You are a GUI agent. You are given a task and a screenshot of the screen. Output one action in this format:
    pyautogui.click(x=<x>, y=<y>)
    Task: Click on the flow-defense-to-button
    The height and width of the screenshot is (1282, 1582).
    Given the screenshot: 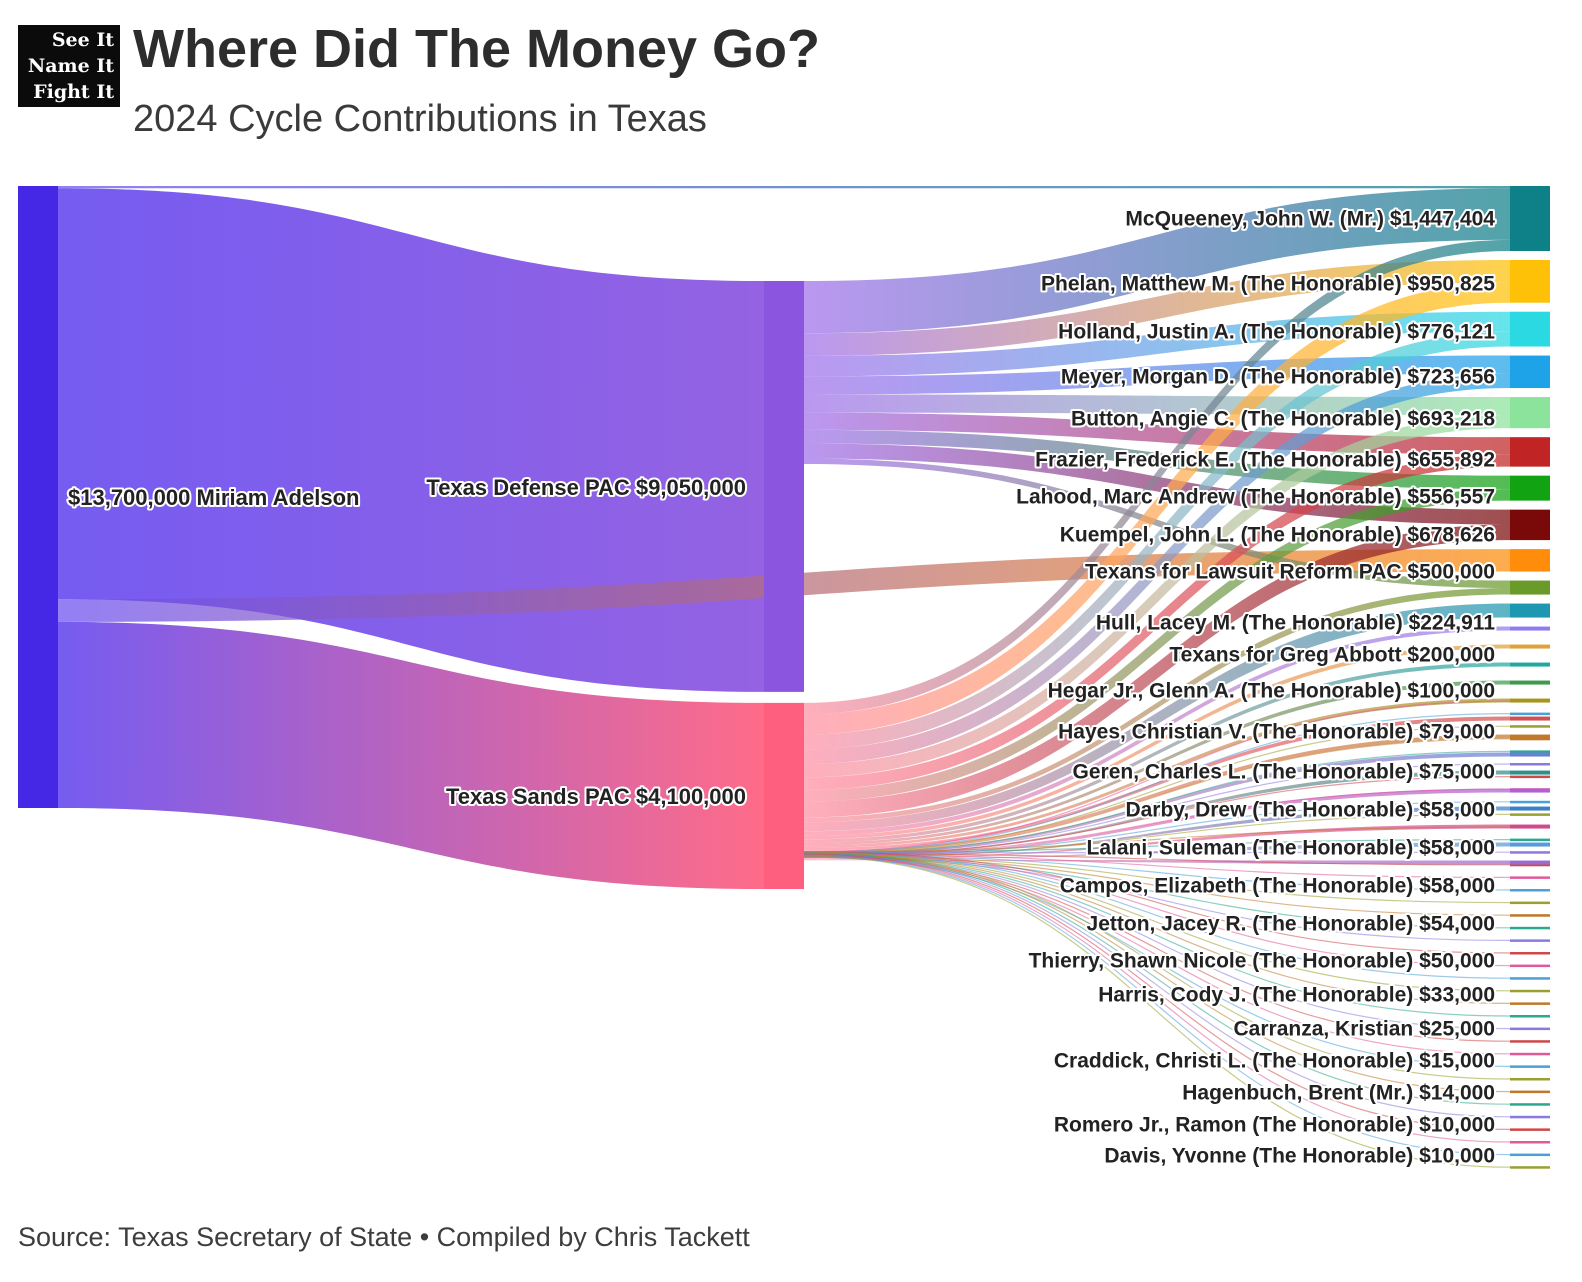 What is the action you would take?
    pyautogui.click(x=1157, y=405)
    